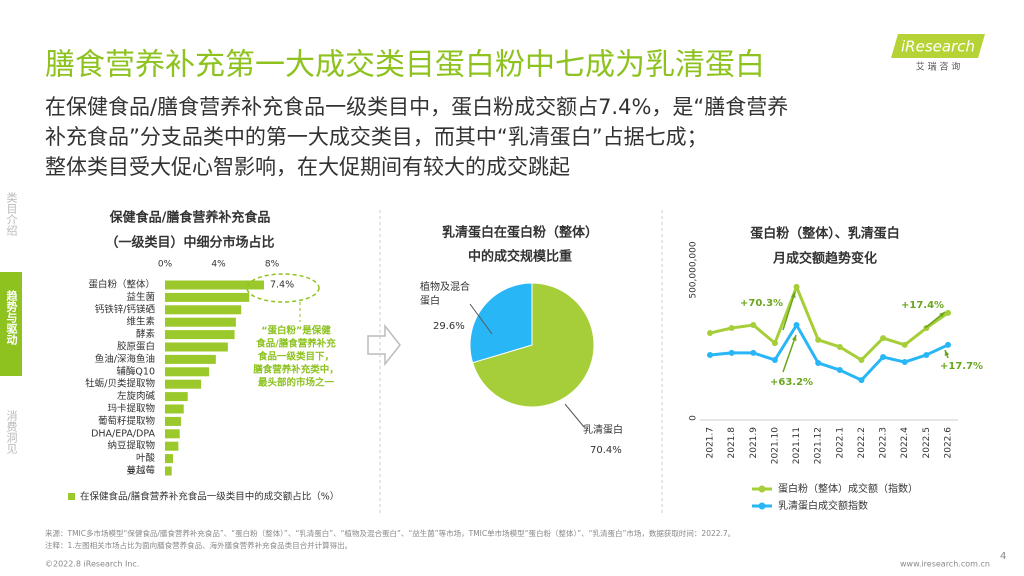 The height and width of the screenshot is (576, 1024). What do you see at coordinates (125, 309) in the screenshot?
I see `category-label: 钙铁锌/钙镁硒` at bounding box center [125, 309].